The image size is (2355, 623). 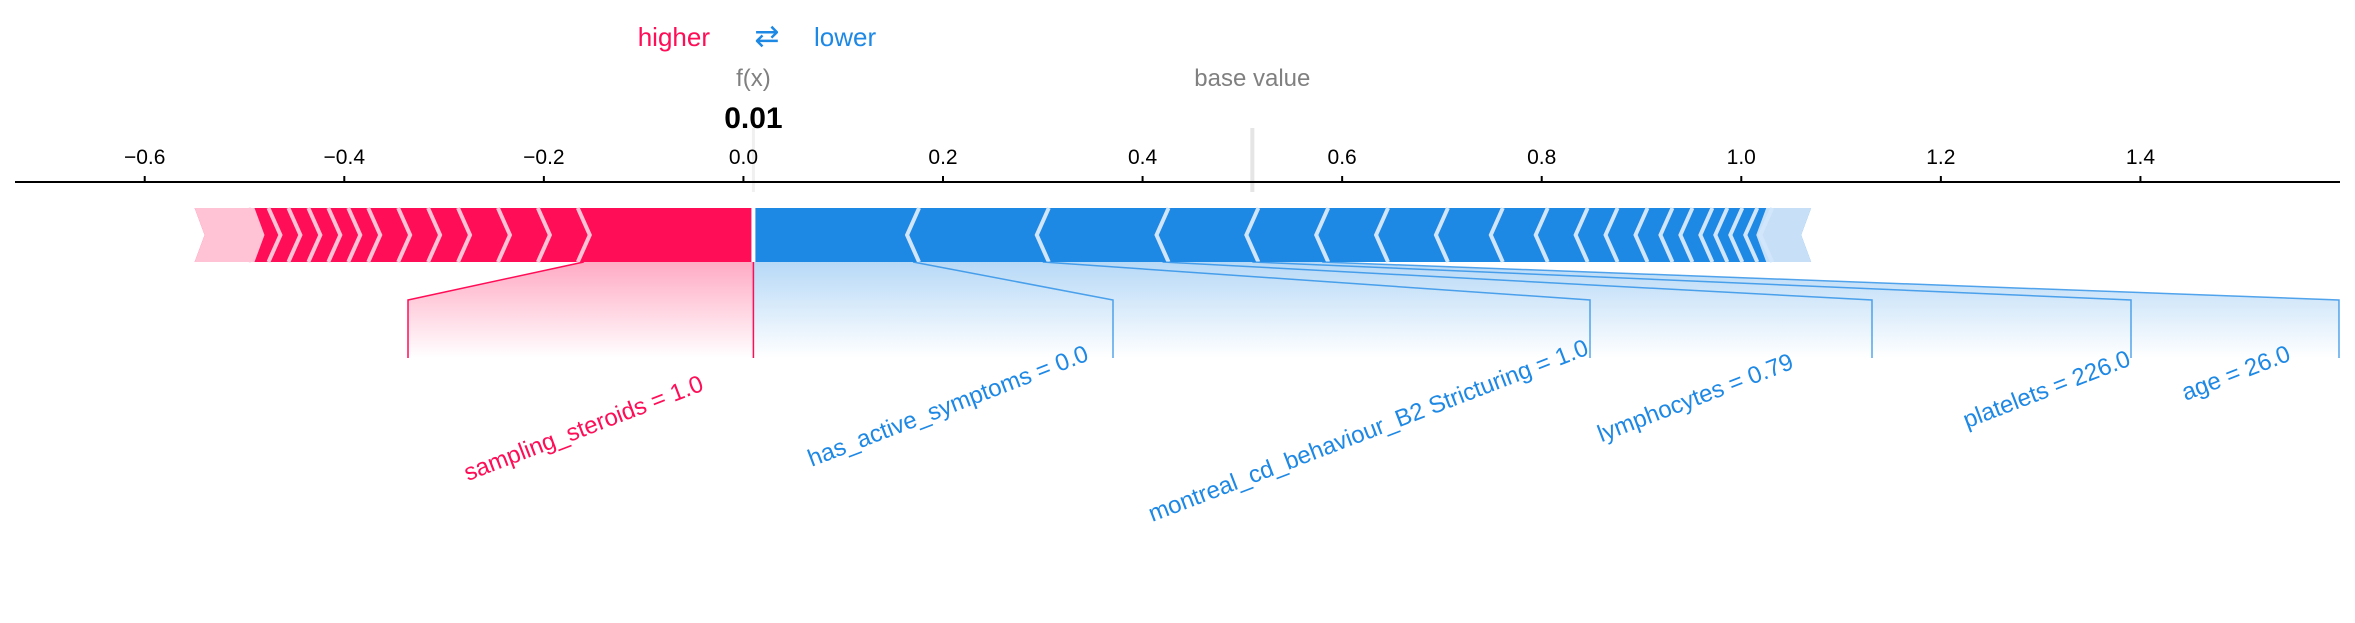 What do you see at coordinates (845, 37) in the screenshot?
I see `legend-lower-label: lower` at bounding box center [845, 37].